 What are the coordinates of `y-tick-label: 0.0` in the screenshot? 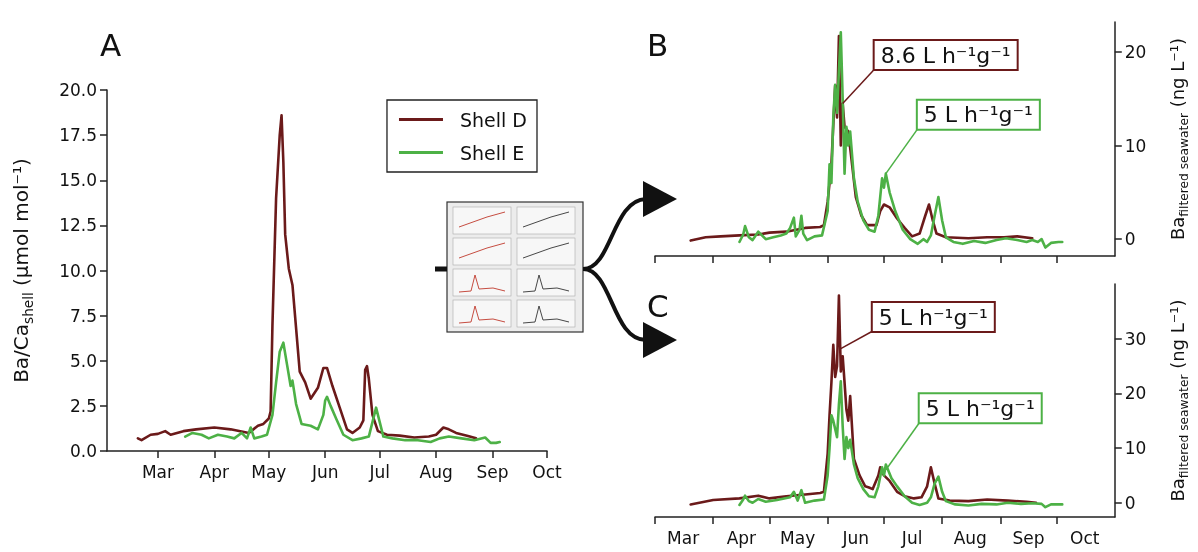 It's located at (83, 451).